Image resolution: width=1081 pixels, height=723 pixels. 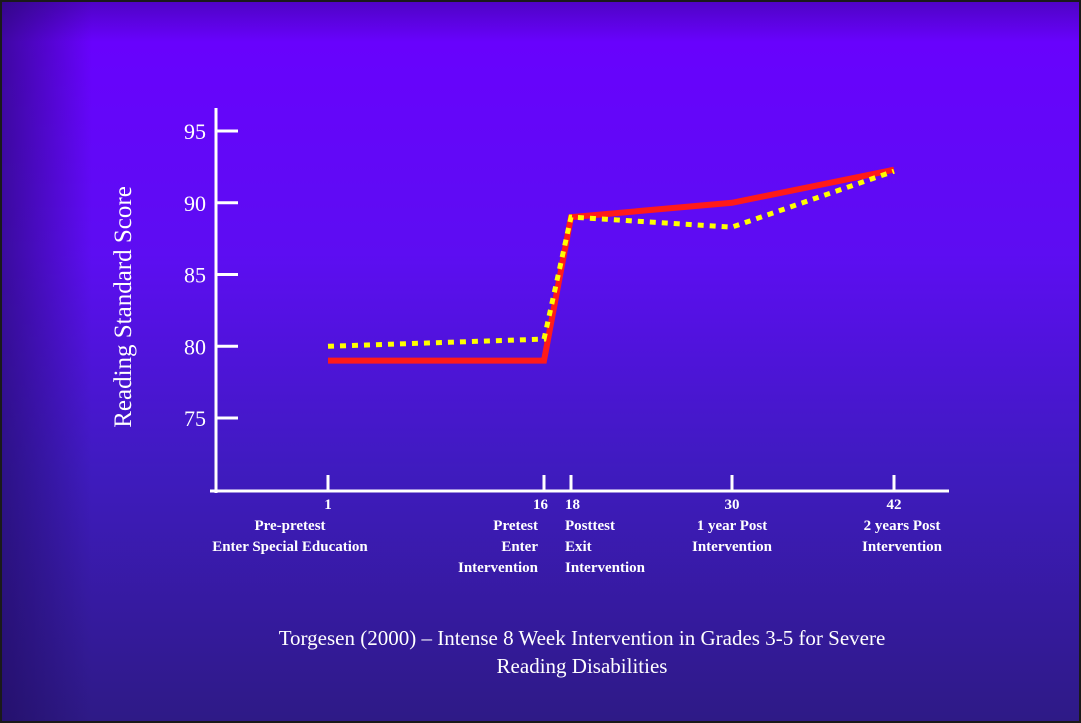 What do you see at coordinates (590, 526) in the screenshot?
I see `x-tick-label: Posttest` at bounding box center [590, 526].